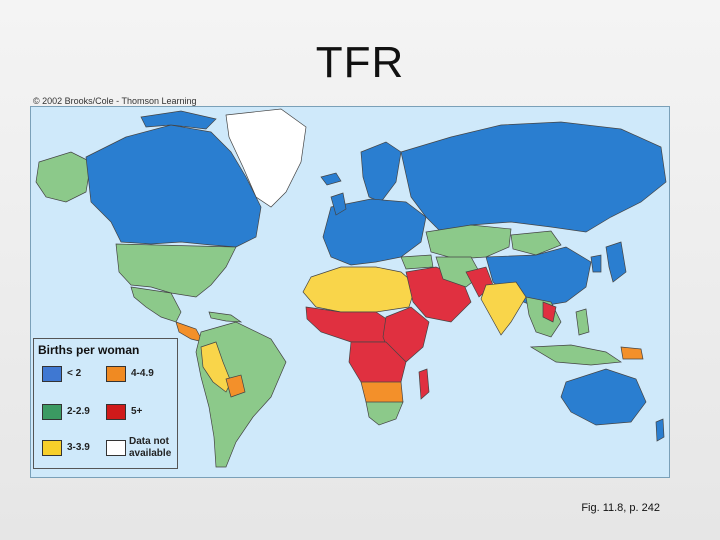  Describe the element at coordinates (359, 289) in the screenshot. I see `region-north-africa` at that location.